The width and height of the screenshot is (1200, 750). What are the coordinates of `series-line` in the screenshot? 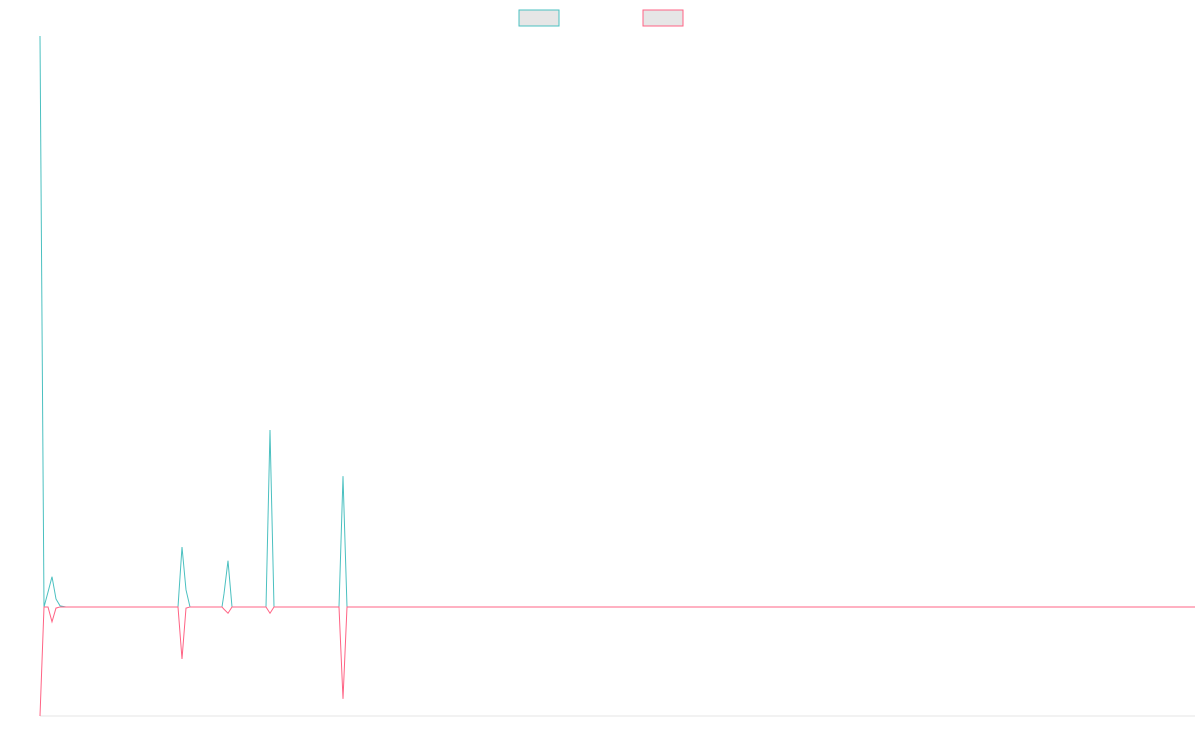 It's located at (617, 661).